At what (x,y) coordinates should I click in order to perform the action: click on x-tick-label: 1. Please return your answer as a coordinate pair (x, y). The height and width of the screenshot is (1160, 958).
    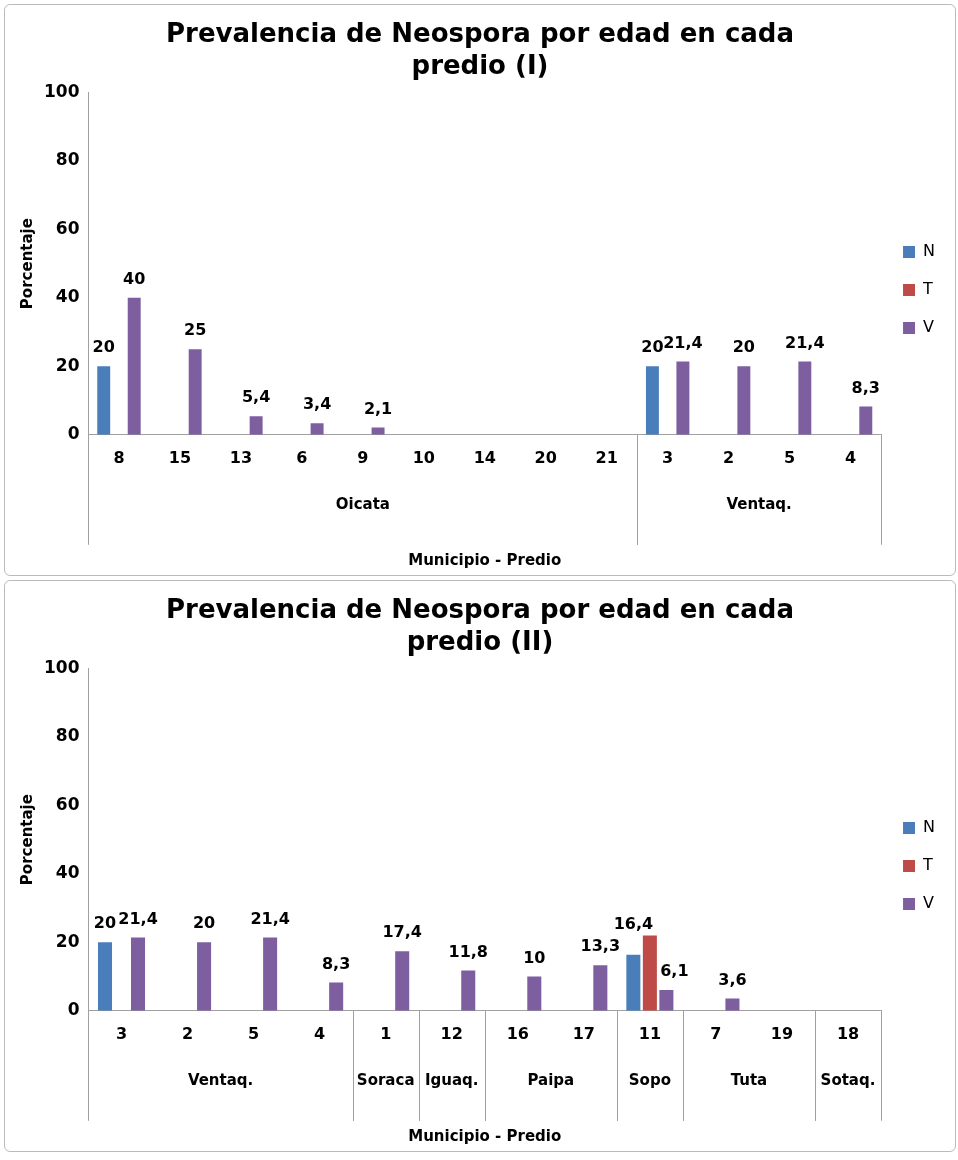
    Looking at the image, I should click on (386, 1033).